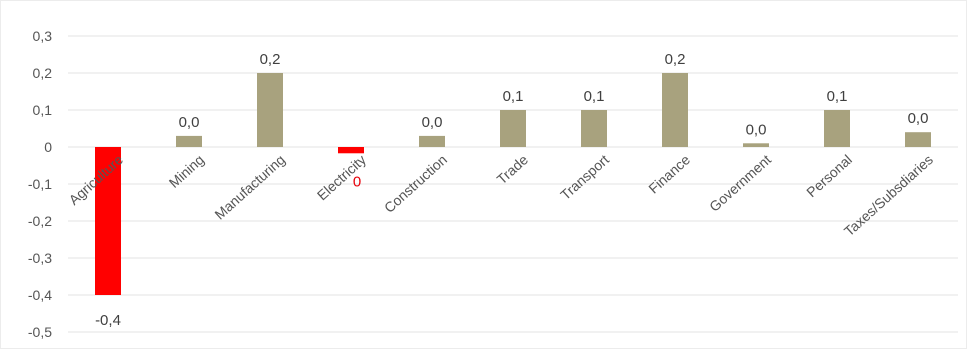 The width and height of the screenshot is (967, 349). What do you see at coordinates (108, 320) in the screenshot?
I see `data-label: -0,4` at bounding box center [108, 320].